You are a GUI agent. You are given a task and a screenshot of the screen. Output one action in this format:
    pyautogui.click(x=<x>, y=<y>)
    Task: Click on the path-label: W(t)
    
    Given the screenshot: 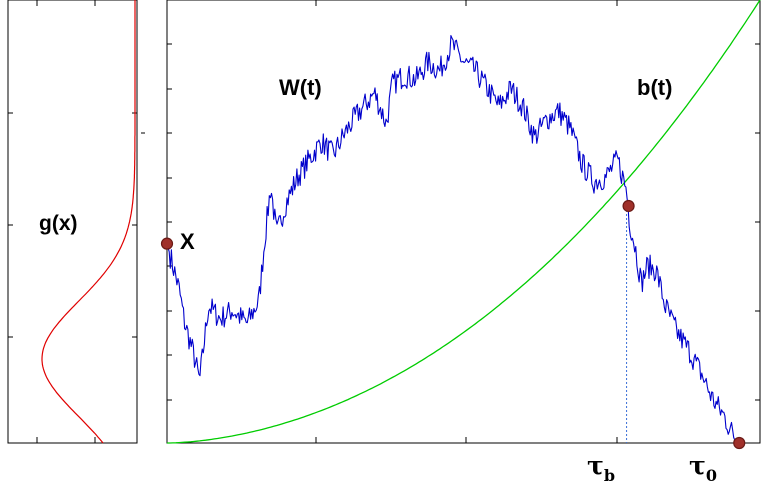 What is the action you would take?
    pyautogui.click(x=300, y=87)
    